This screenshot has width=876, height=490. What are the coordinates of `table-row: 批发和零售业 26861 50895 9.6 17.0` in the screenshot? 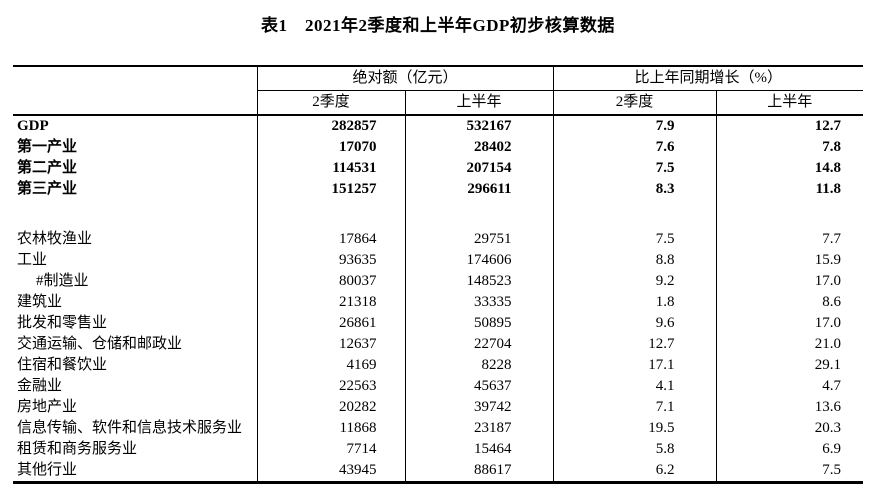 It's located at (438, 323).